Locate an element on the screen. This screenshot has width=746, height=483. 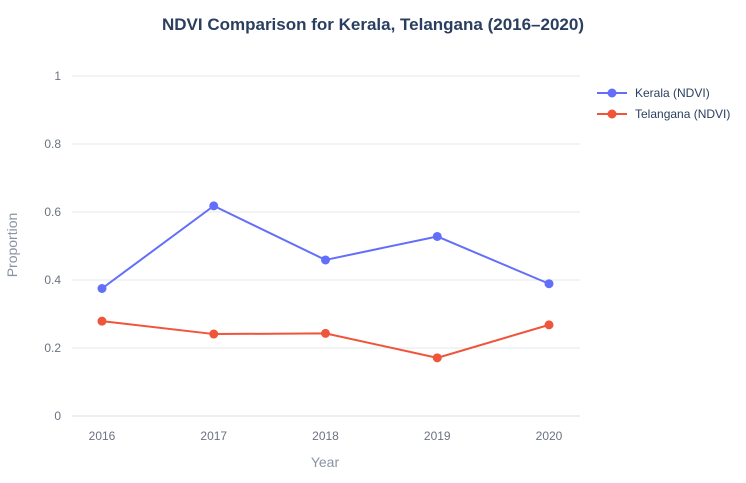
x-tick-label: 2018 is located at coordinates (325, 436).